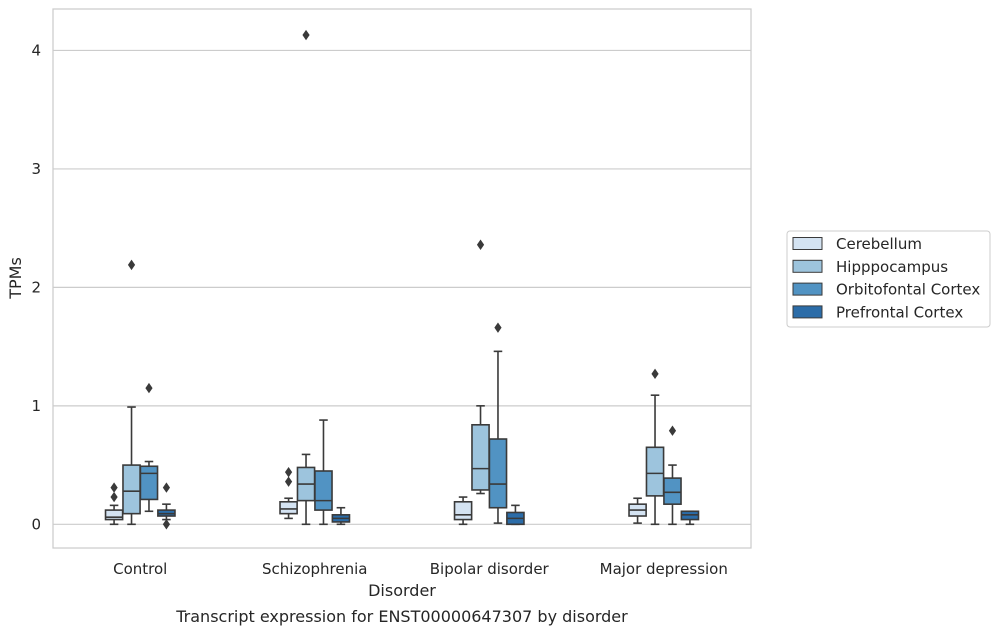  What do you see at coordinates (36, 406) in the screenshot?
I see `y-tick-label: 1` at bounding box center [36, 406].